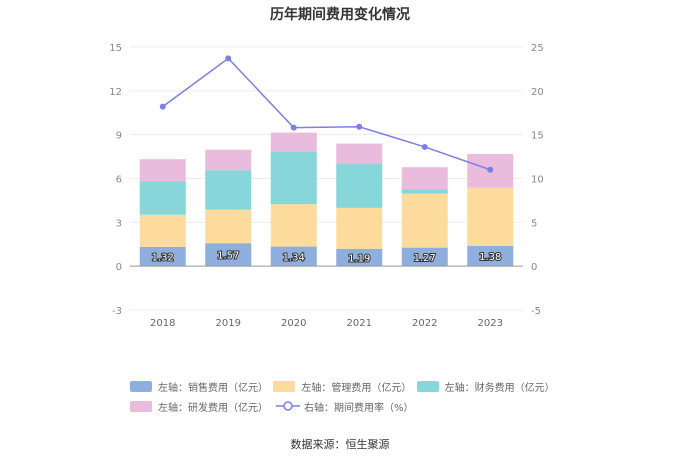 The width and height of the screenshot is (680, 460). What do you see at coordinates (490, 169) in the screenshot?
I see `rate-point-2023` at bounding box center [490, 169].